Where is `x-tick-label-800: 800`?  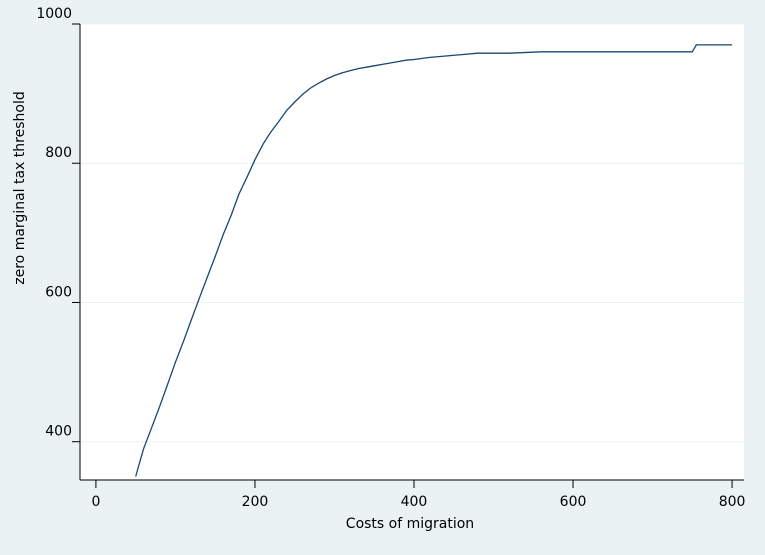 x-tick-label-800: 800 is located at coordinates (732, 502).